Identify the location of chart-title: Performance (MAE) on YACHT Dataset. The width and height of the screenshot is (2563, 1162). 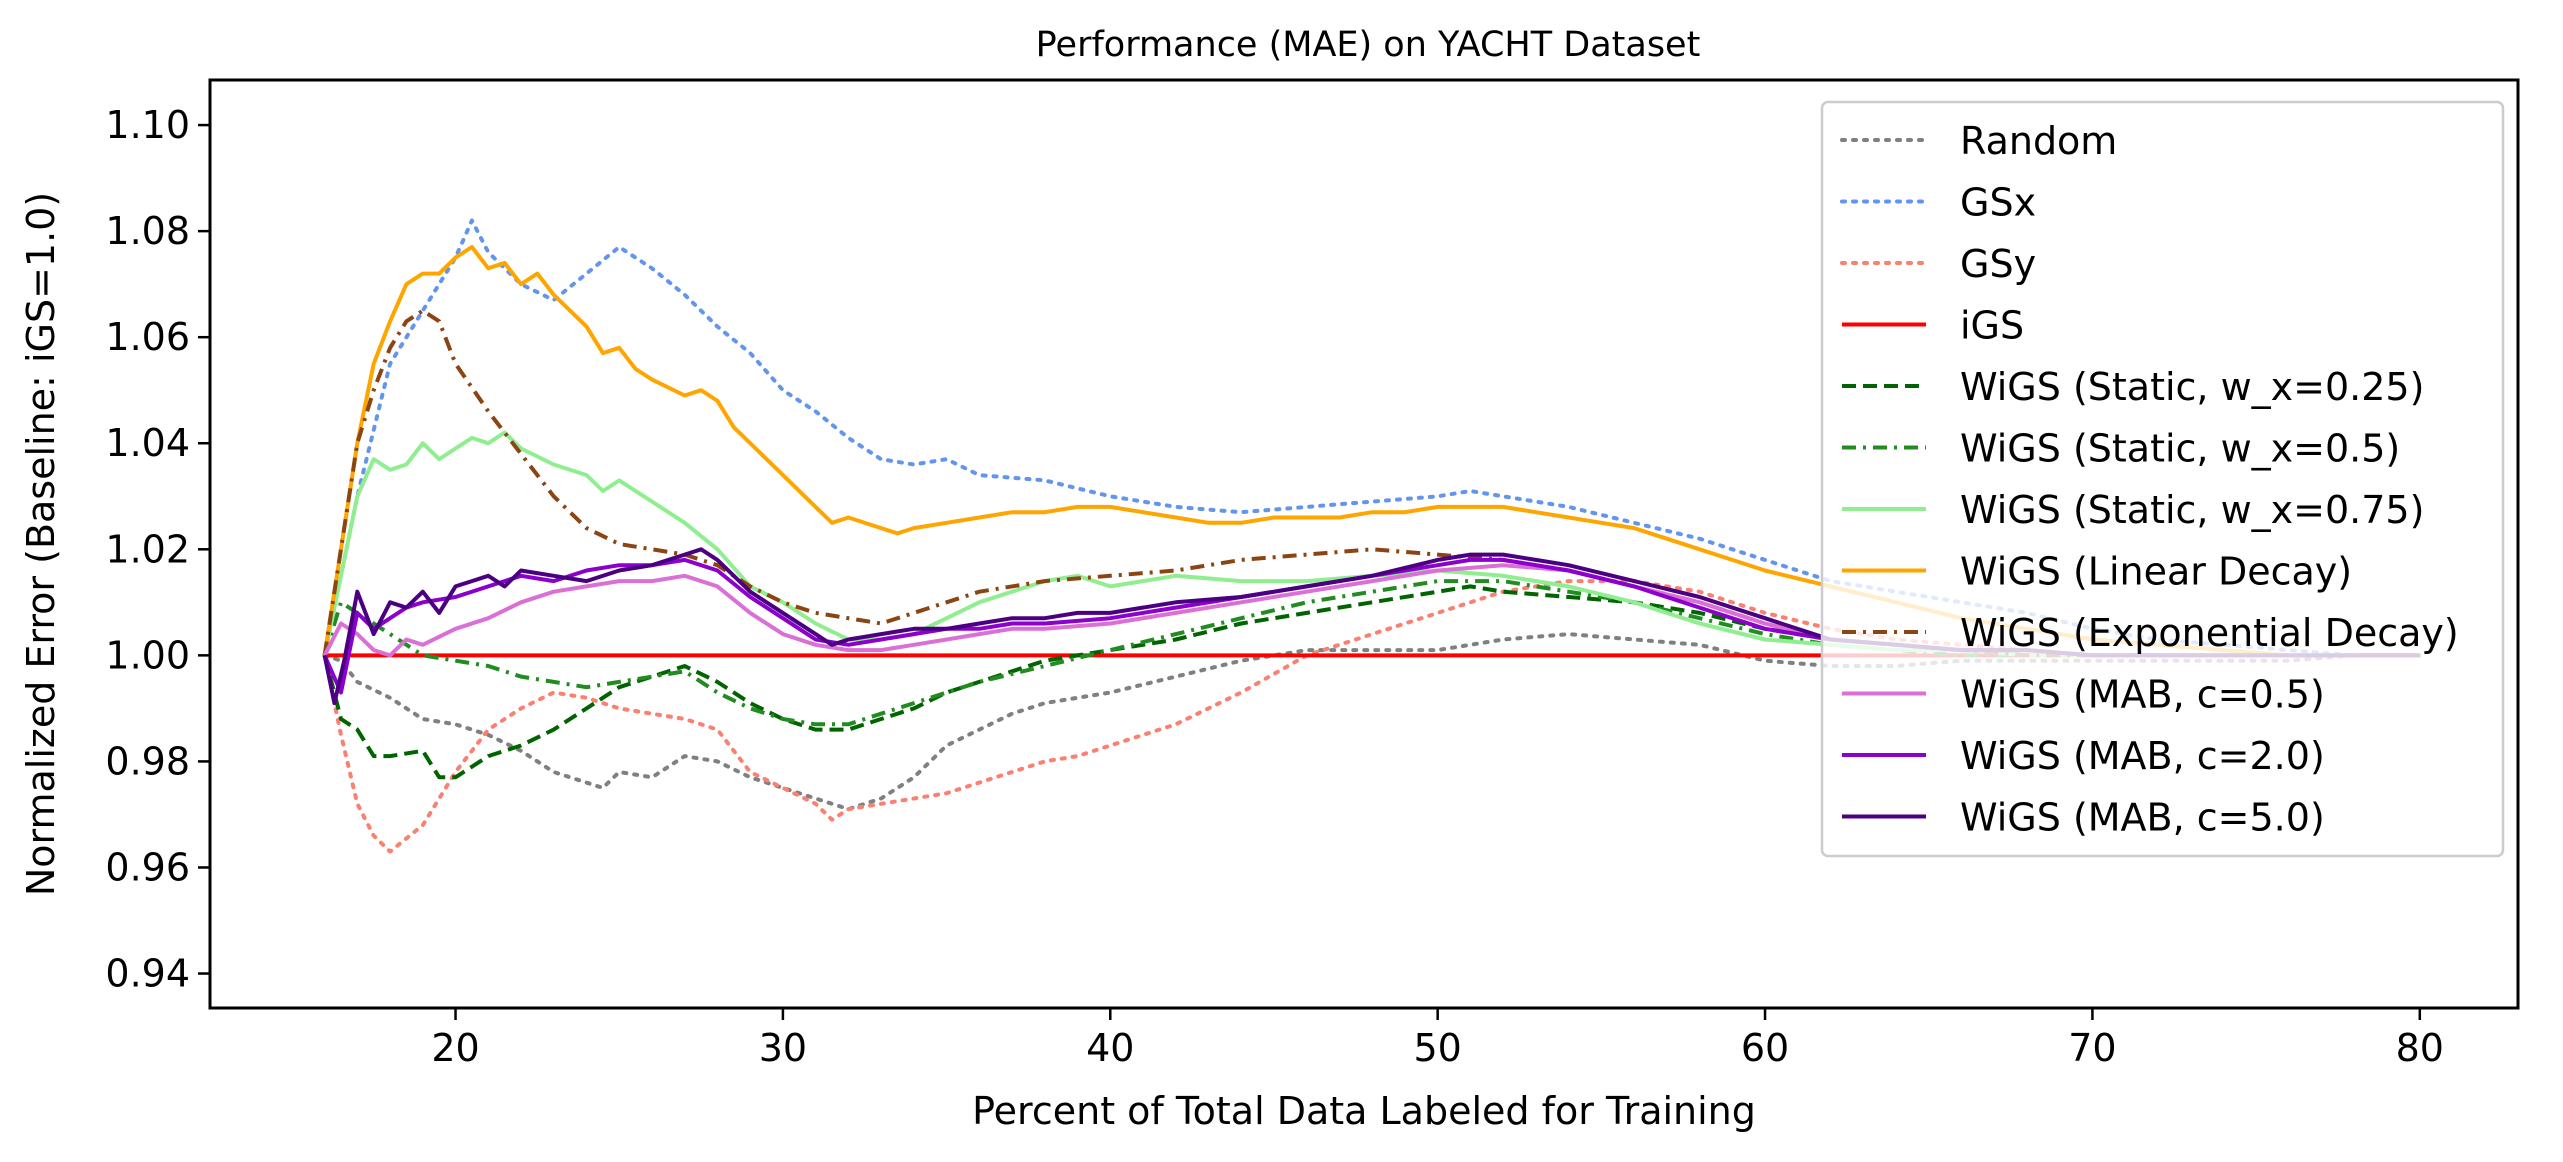
(1368, 45).